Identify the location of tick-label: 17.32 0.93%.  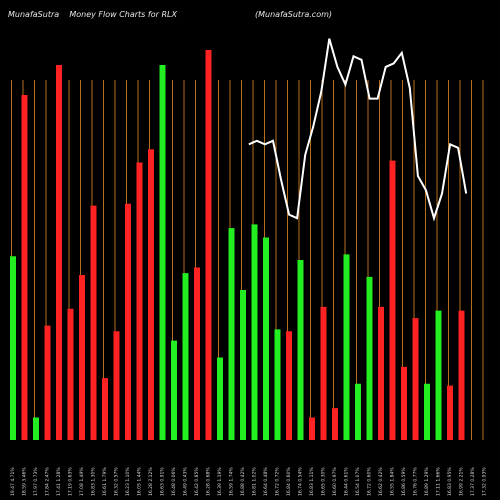
(485, 481).